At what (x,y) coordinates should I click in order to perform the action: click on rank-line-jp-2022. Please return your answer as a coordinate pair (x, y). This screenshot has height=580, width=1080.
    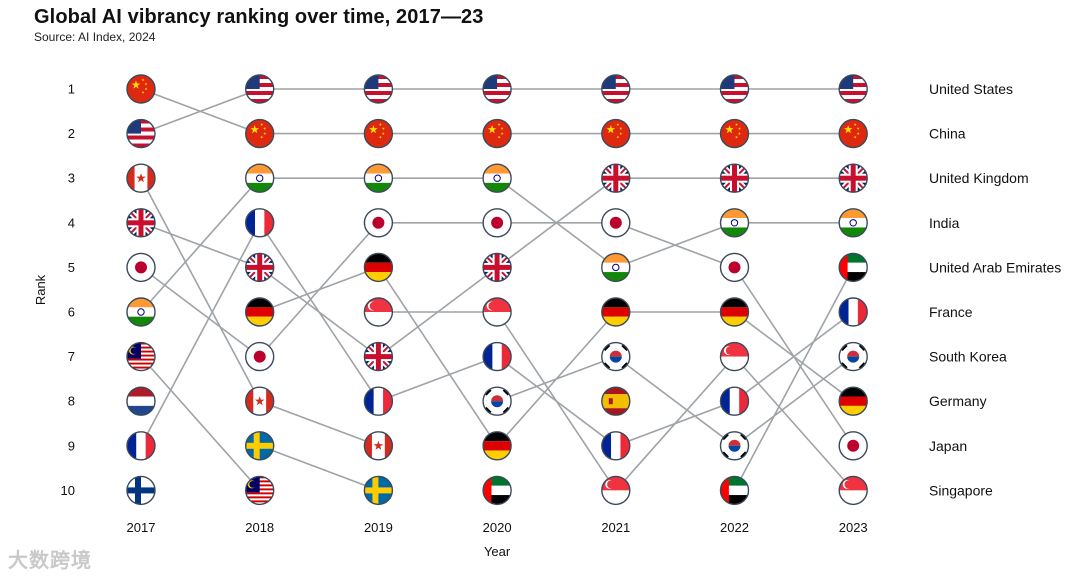
    Looking at the image, I should click on (793, 356).